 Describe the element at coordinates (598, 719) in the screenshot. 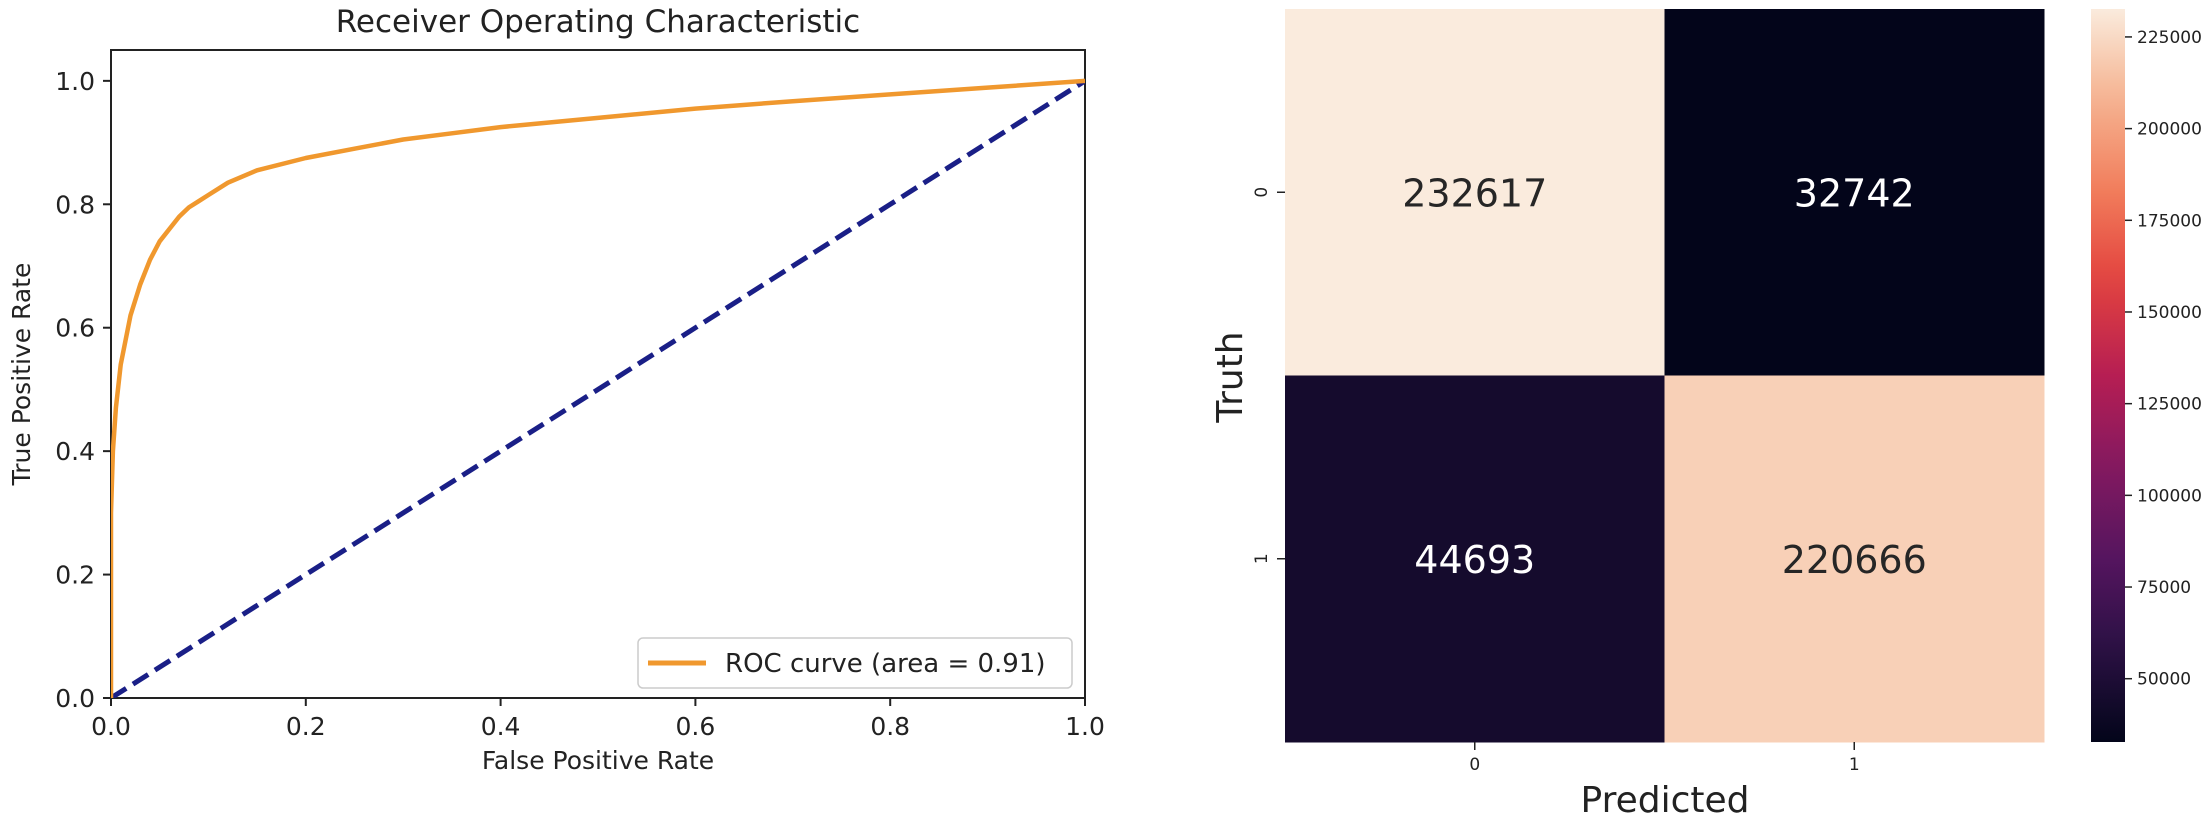

I see `roc-x-ticks: 0.0 0.2 0.4 0.6 0.8 1.0` at that location.